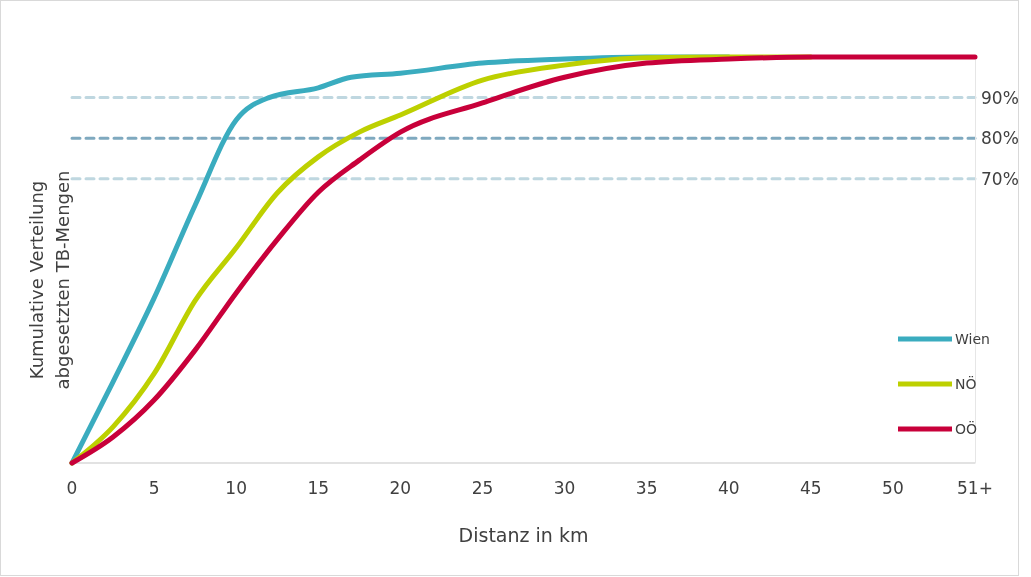 Image resolution: width=1031 pixels, height=577 pixels. Describe the element at coordinates (975, 488) in the screenshot. I see `x-tick-label: 51+` at that location.